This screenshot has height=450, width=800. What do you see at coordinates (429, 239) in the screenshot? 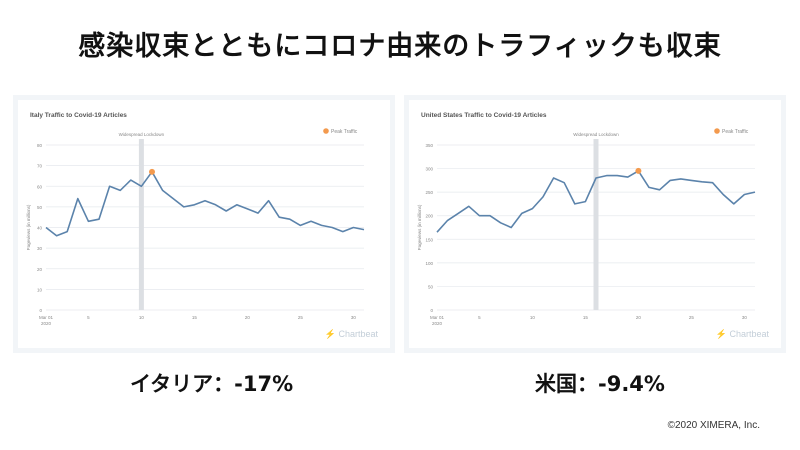
I see `us-y-tick-label: 150` at bounding box center [429, 239].